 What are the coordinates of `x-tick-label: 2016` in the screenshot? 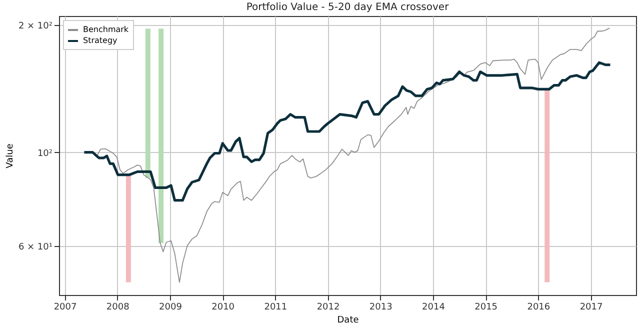 It's located at (538, 307).